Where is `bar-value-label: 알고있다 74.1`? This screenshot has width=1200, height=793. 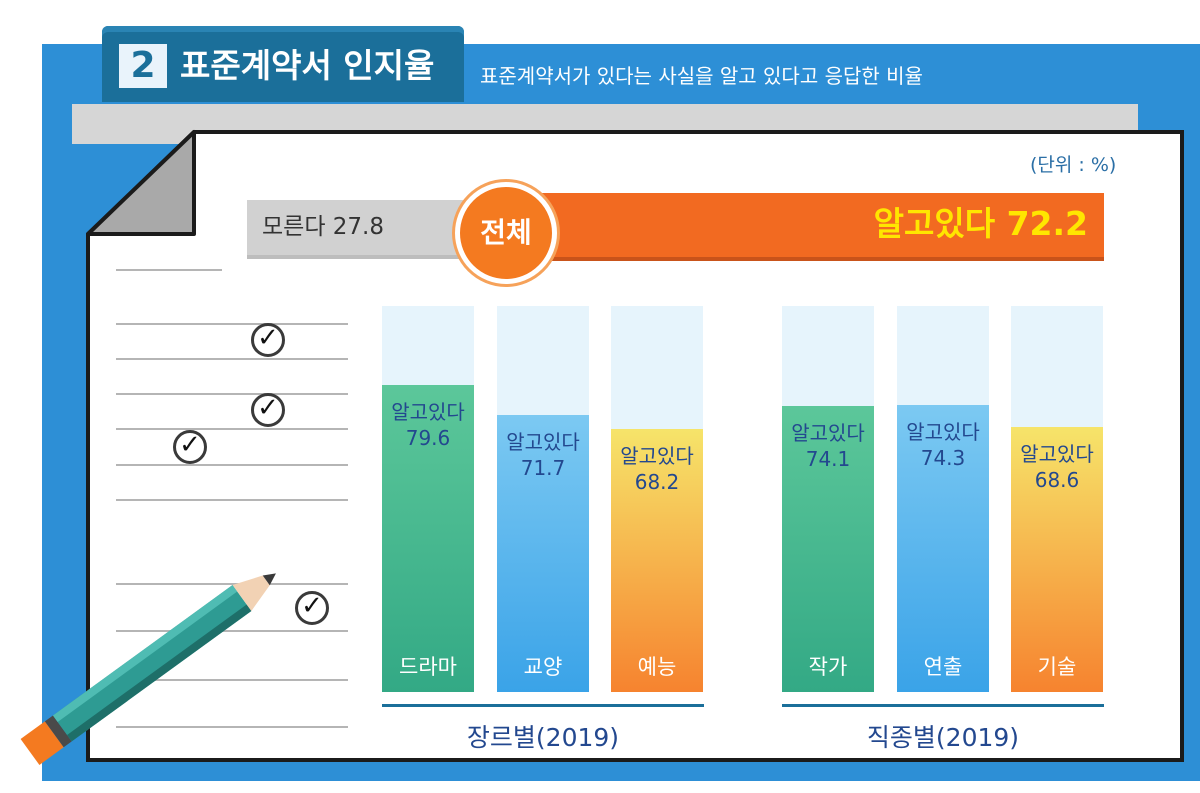 bar-value-label: 알고있다 74.1 is located at coordinates (828, 446).